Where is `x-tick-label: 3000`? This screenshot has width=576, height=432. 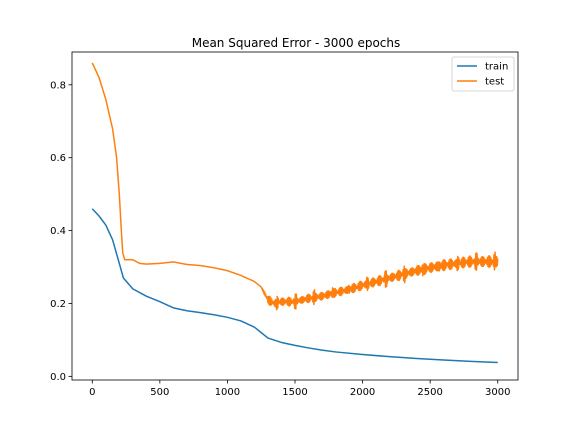
x-tick-label: 3000 is located at coordinates (497, 392).